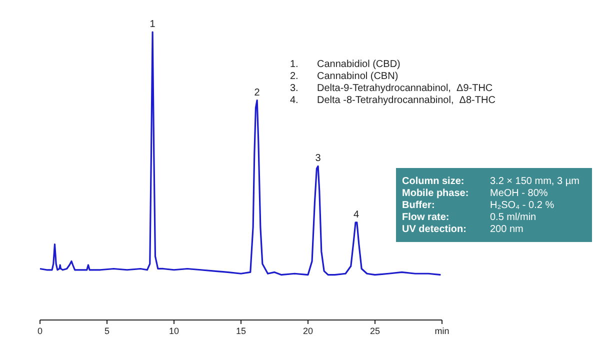 The height and width of the screenshot is (346, 600). I want to click on x-tick-label: 20, so click(308, 331).